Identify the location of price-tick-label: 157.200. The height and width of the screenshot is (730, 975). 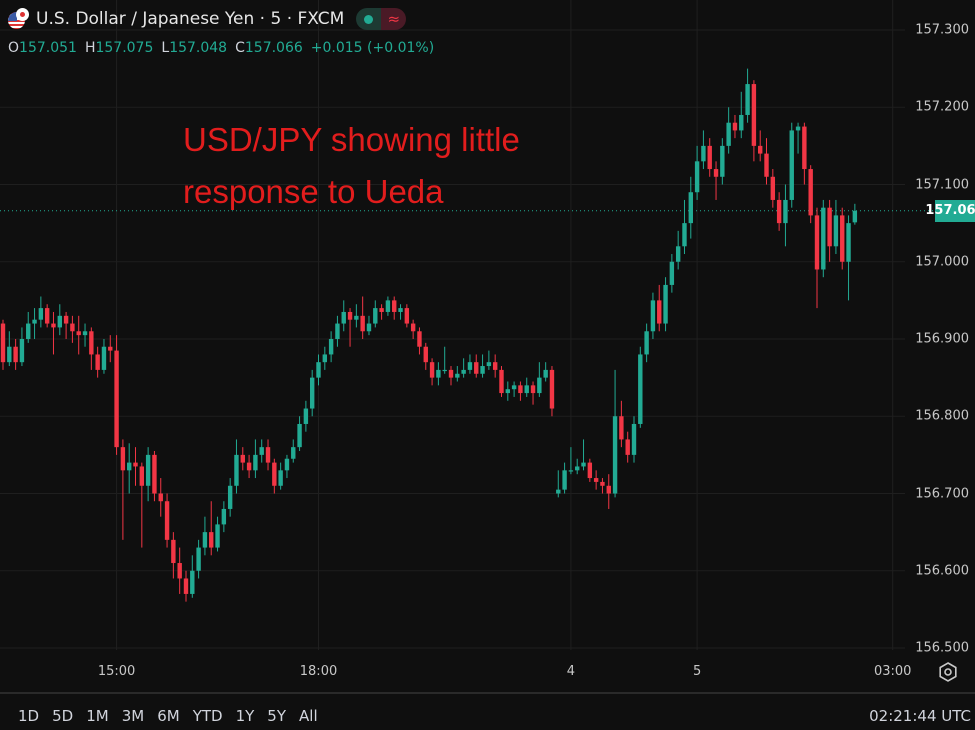
(942, 107).